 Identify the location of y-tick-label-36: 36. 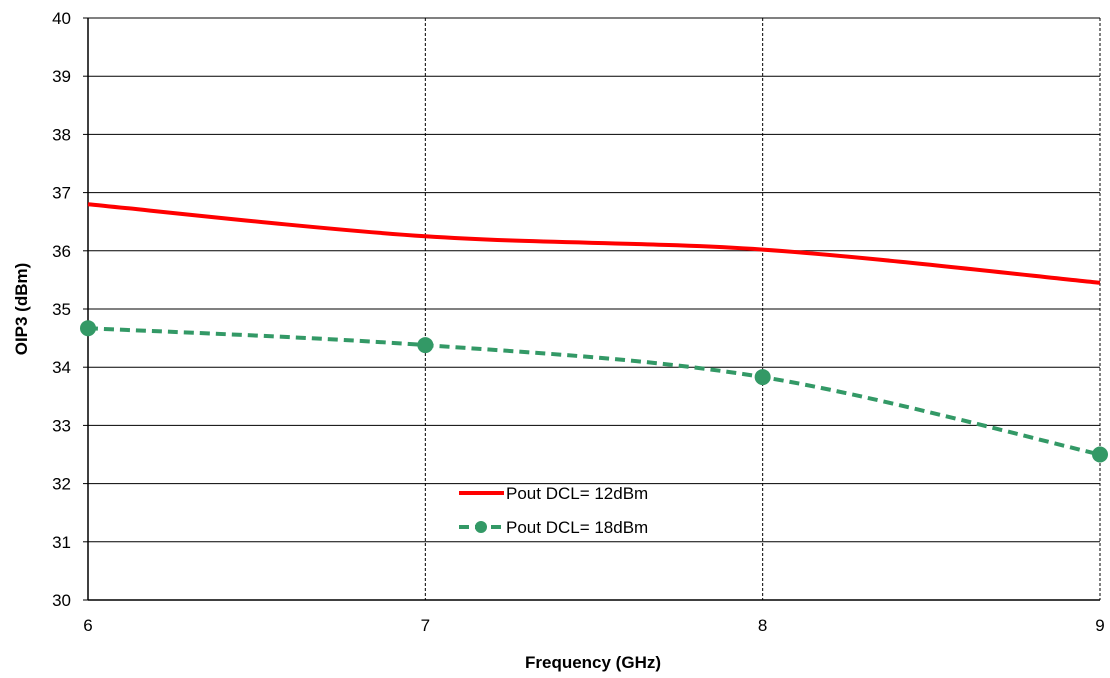
(61, 251).